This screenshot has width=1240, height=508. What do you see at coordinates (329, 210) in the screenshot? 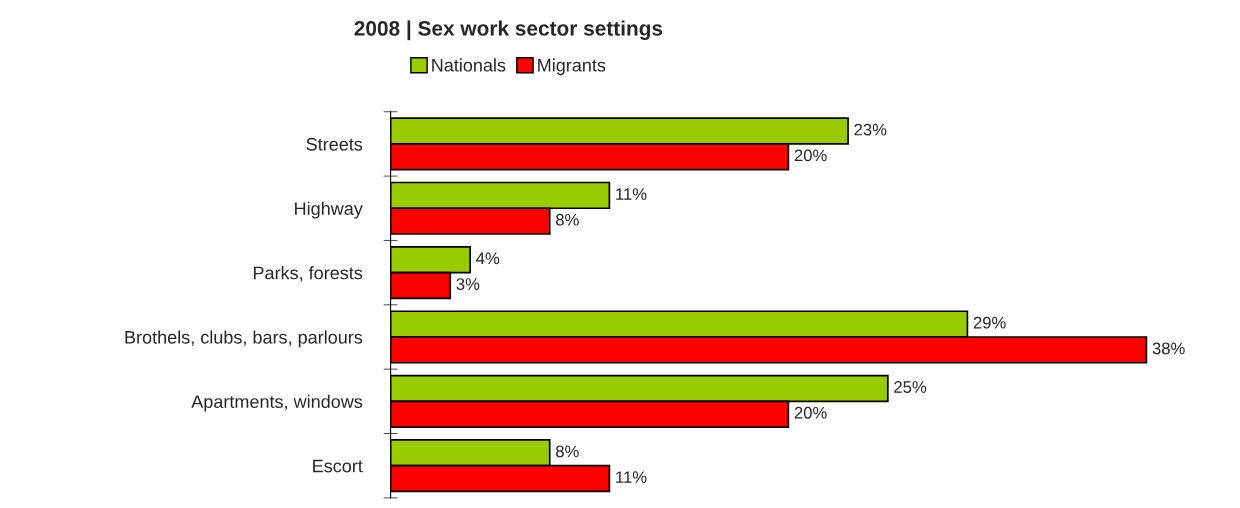
I see `y-tick-label: Highway` at bounding box center [329, 210].